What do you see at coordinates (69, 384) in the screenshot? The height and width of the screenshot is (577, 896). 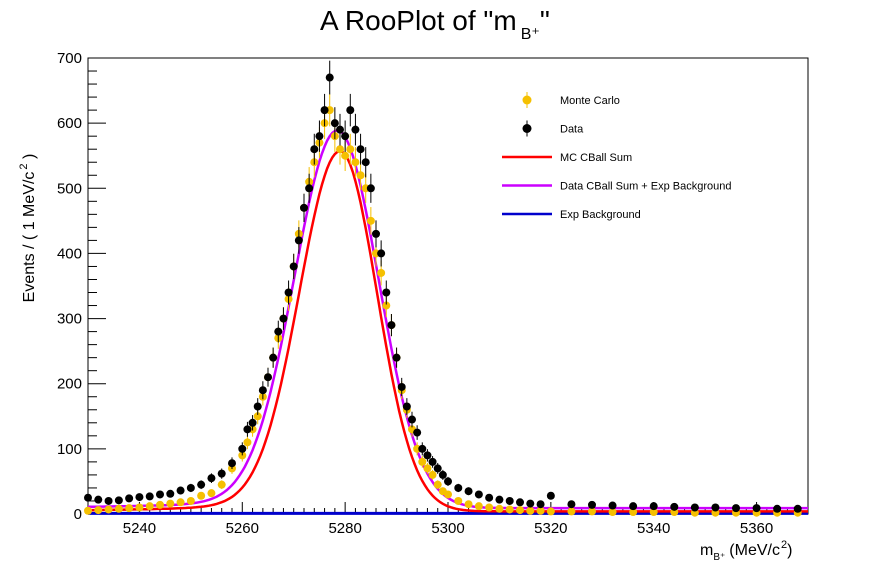 I see `y-tick-label: 200` at bounding box center [69, 384].